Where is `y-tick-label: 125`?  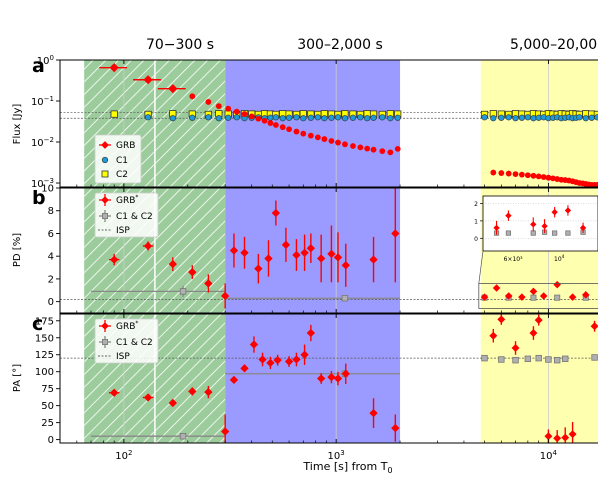 y-tick-label: 125 is located at coordinates (44, 355).